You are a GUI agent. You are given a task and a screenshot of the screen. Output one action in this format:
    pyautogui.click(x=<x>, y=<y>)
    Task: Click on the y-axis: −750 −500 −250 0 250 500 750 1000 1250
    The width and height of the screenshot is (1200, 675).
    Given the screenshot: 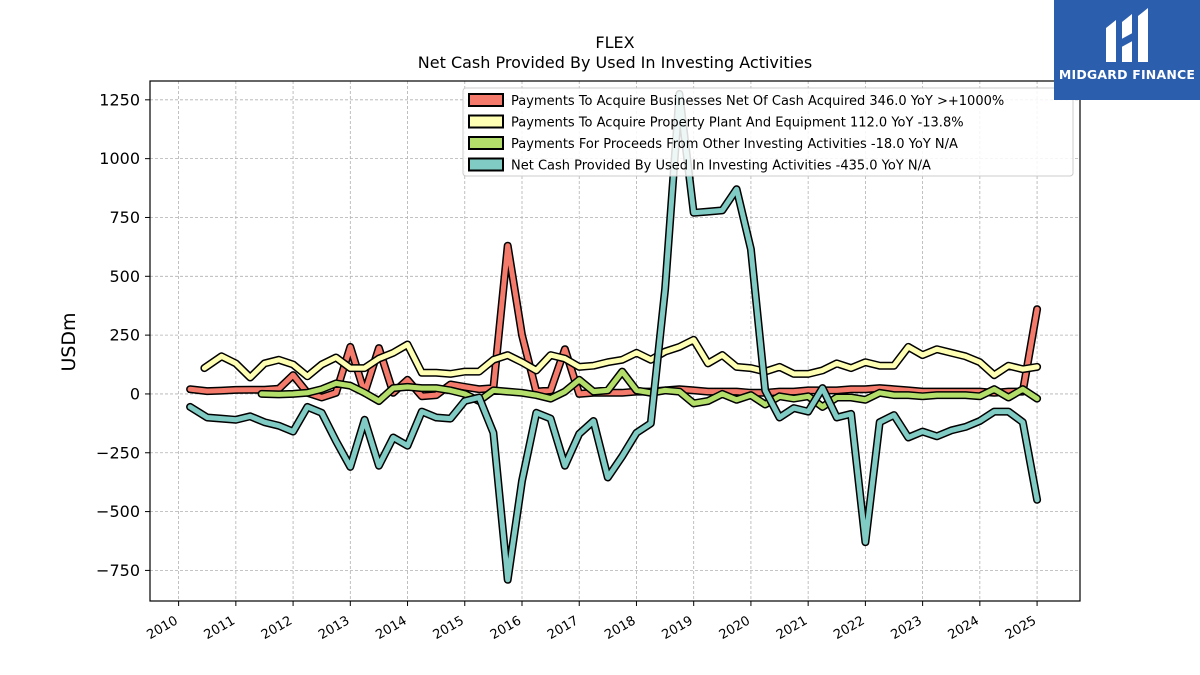 What is the action you would take?
    pyautogui.click(x=123, y=335)
    